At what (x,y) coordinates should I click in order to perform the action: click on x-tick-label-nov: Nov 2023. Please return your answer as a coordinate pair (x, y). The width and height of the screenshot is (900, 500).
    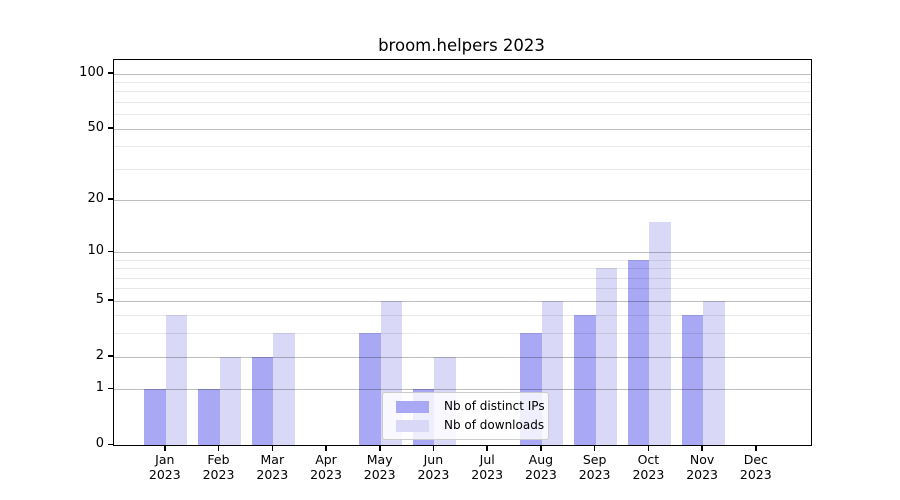
    Looking at the image, I should click on (702, 467).